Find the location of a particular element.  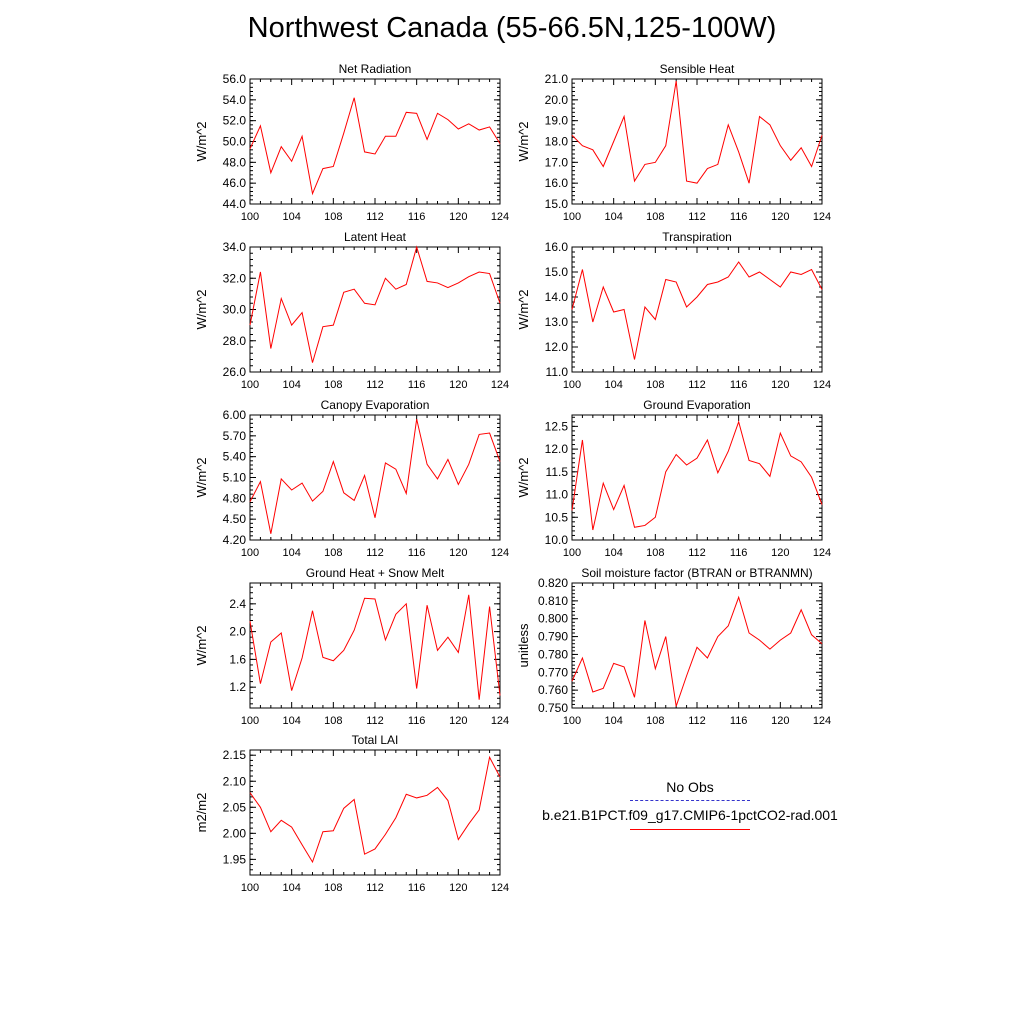

y-tick-label: 20.0 is located at coordinates (557, 100).